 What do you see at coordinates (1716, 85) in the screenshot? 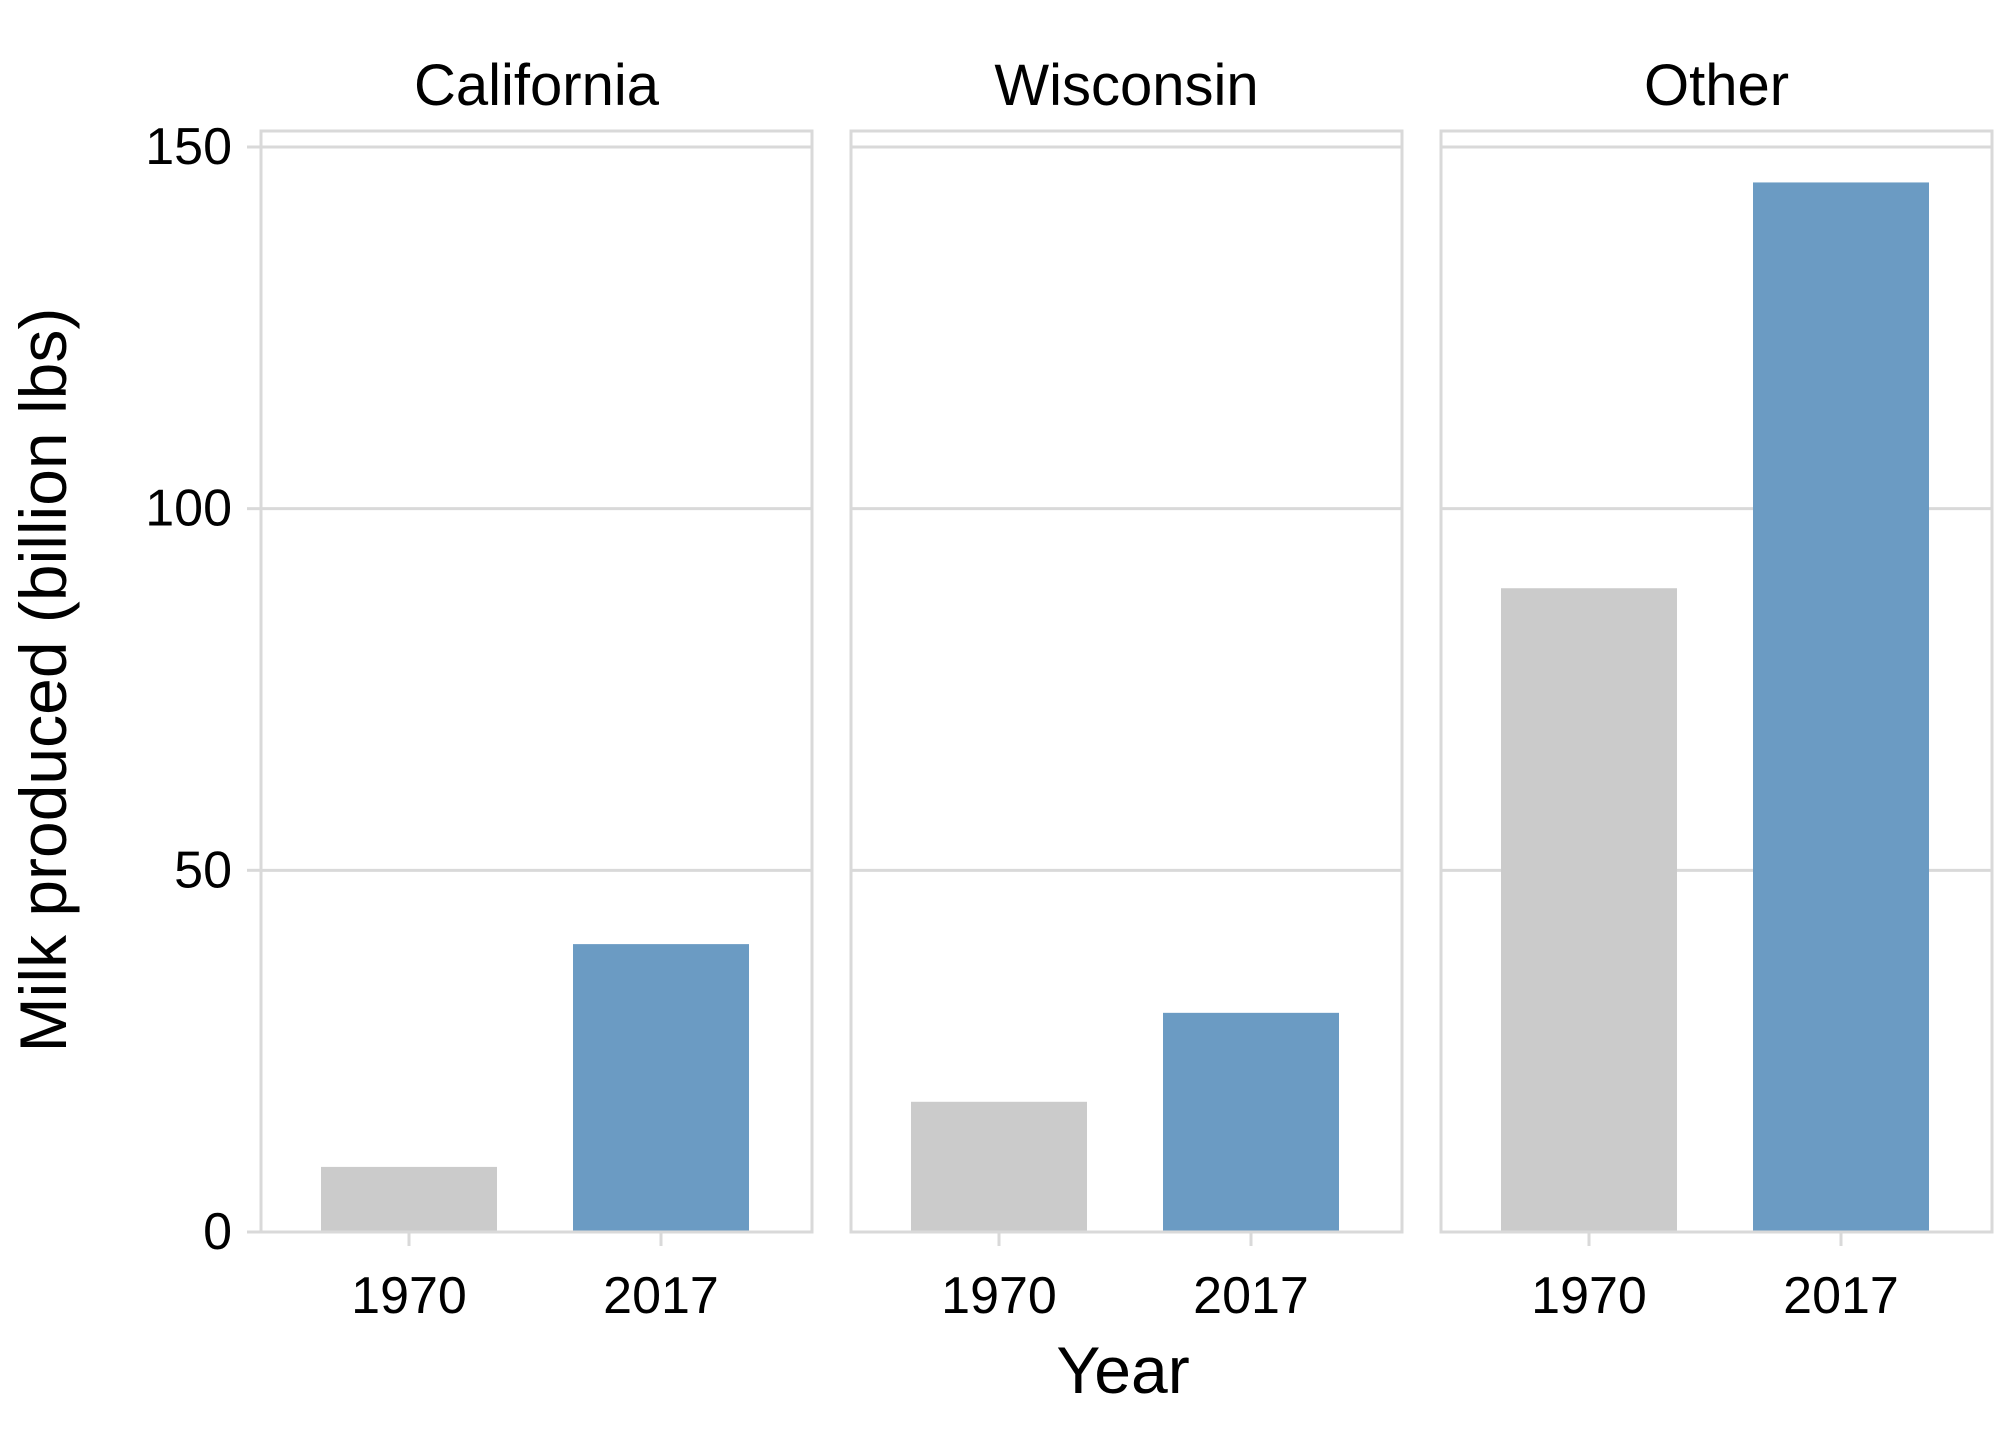
I see `facet-label-other: Other` at bounding box center [1716, 85].